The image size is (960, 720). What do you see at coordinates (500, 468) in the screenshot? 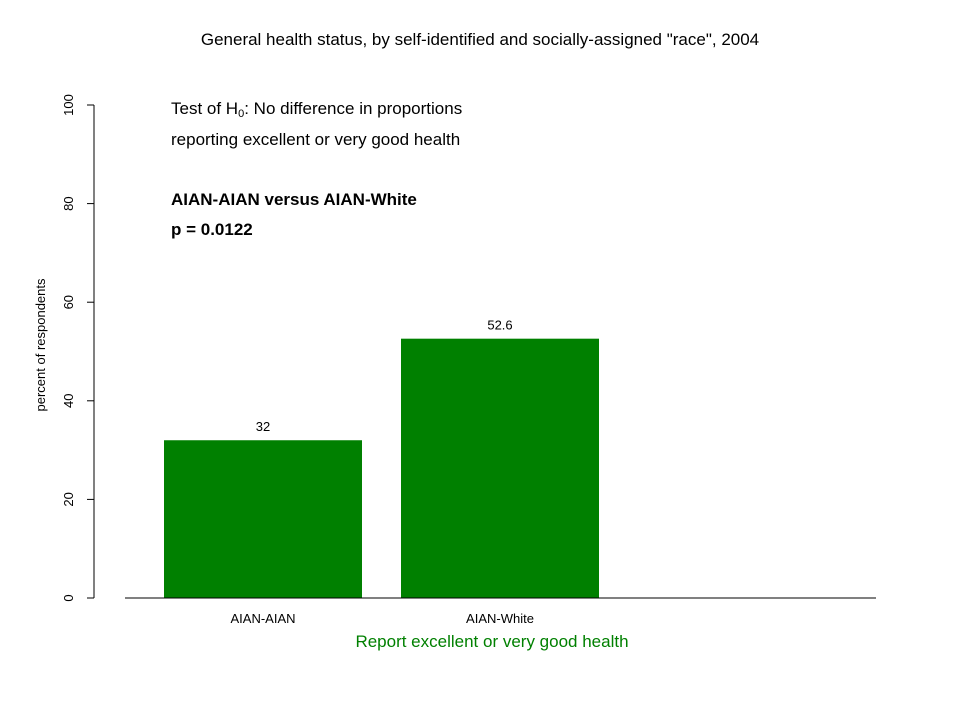
I see `bar-aian-white` at bounding box center [500, 468].